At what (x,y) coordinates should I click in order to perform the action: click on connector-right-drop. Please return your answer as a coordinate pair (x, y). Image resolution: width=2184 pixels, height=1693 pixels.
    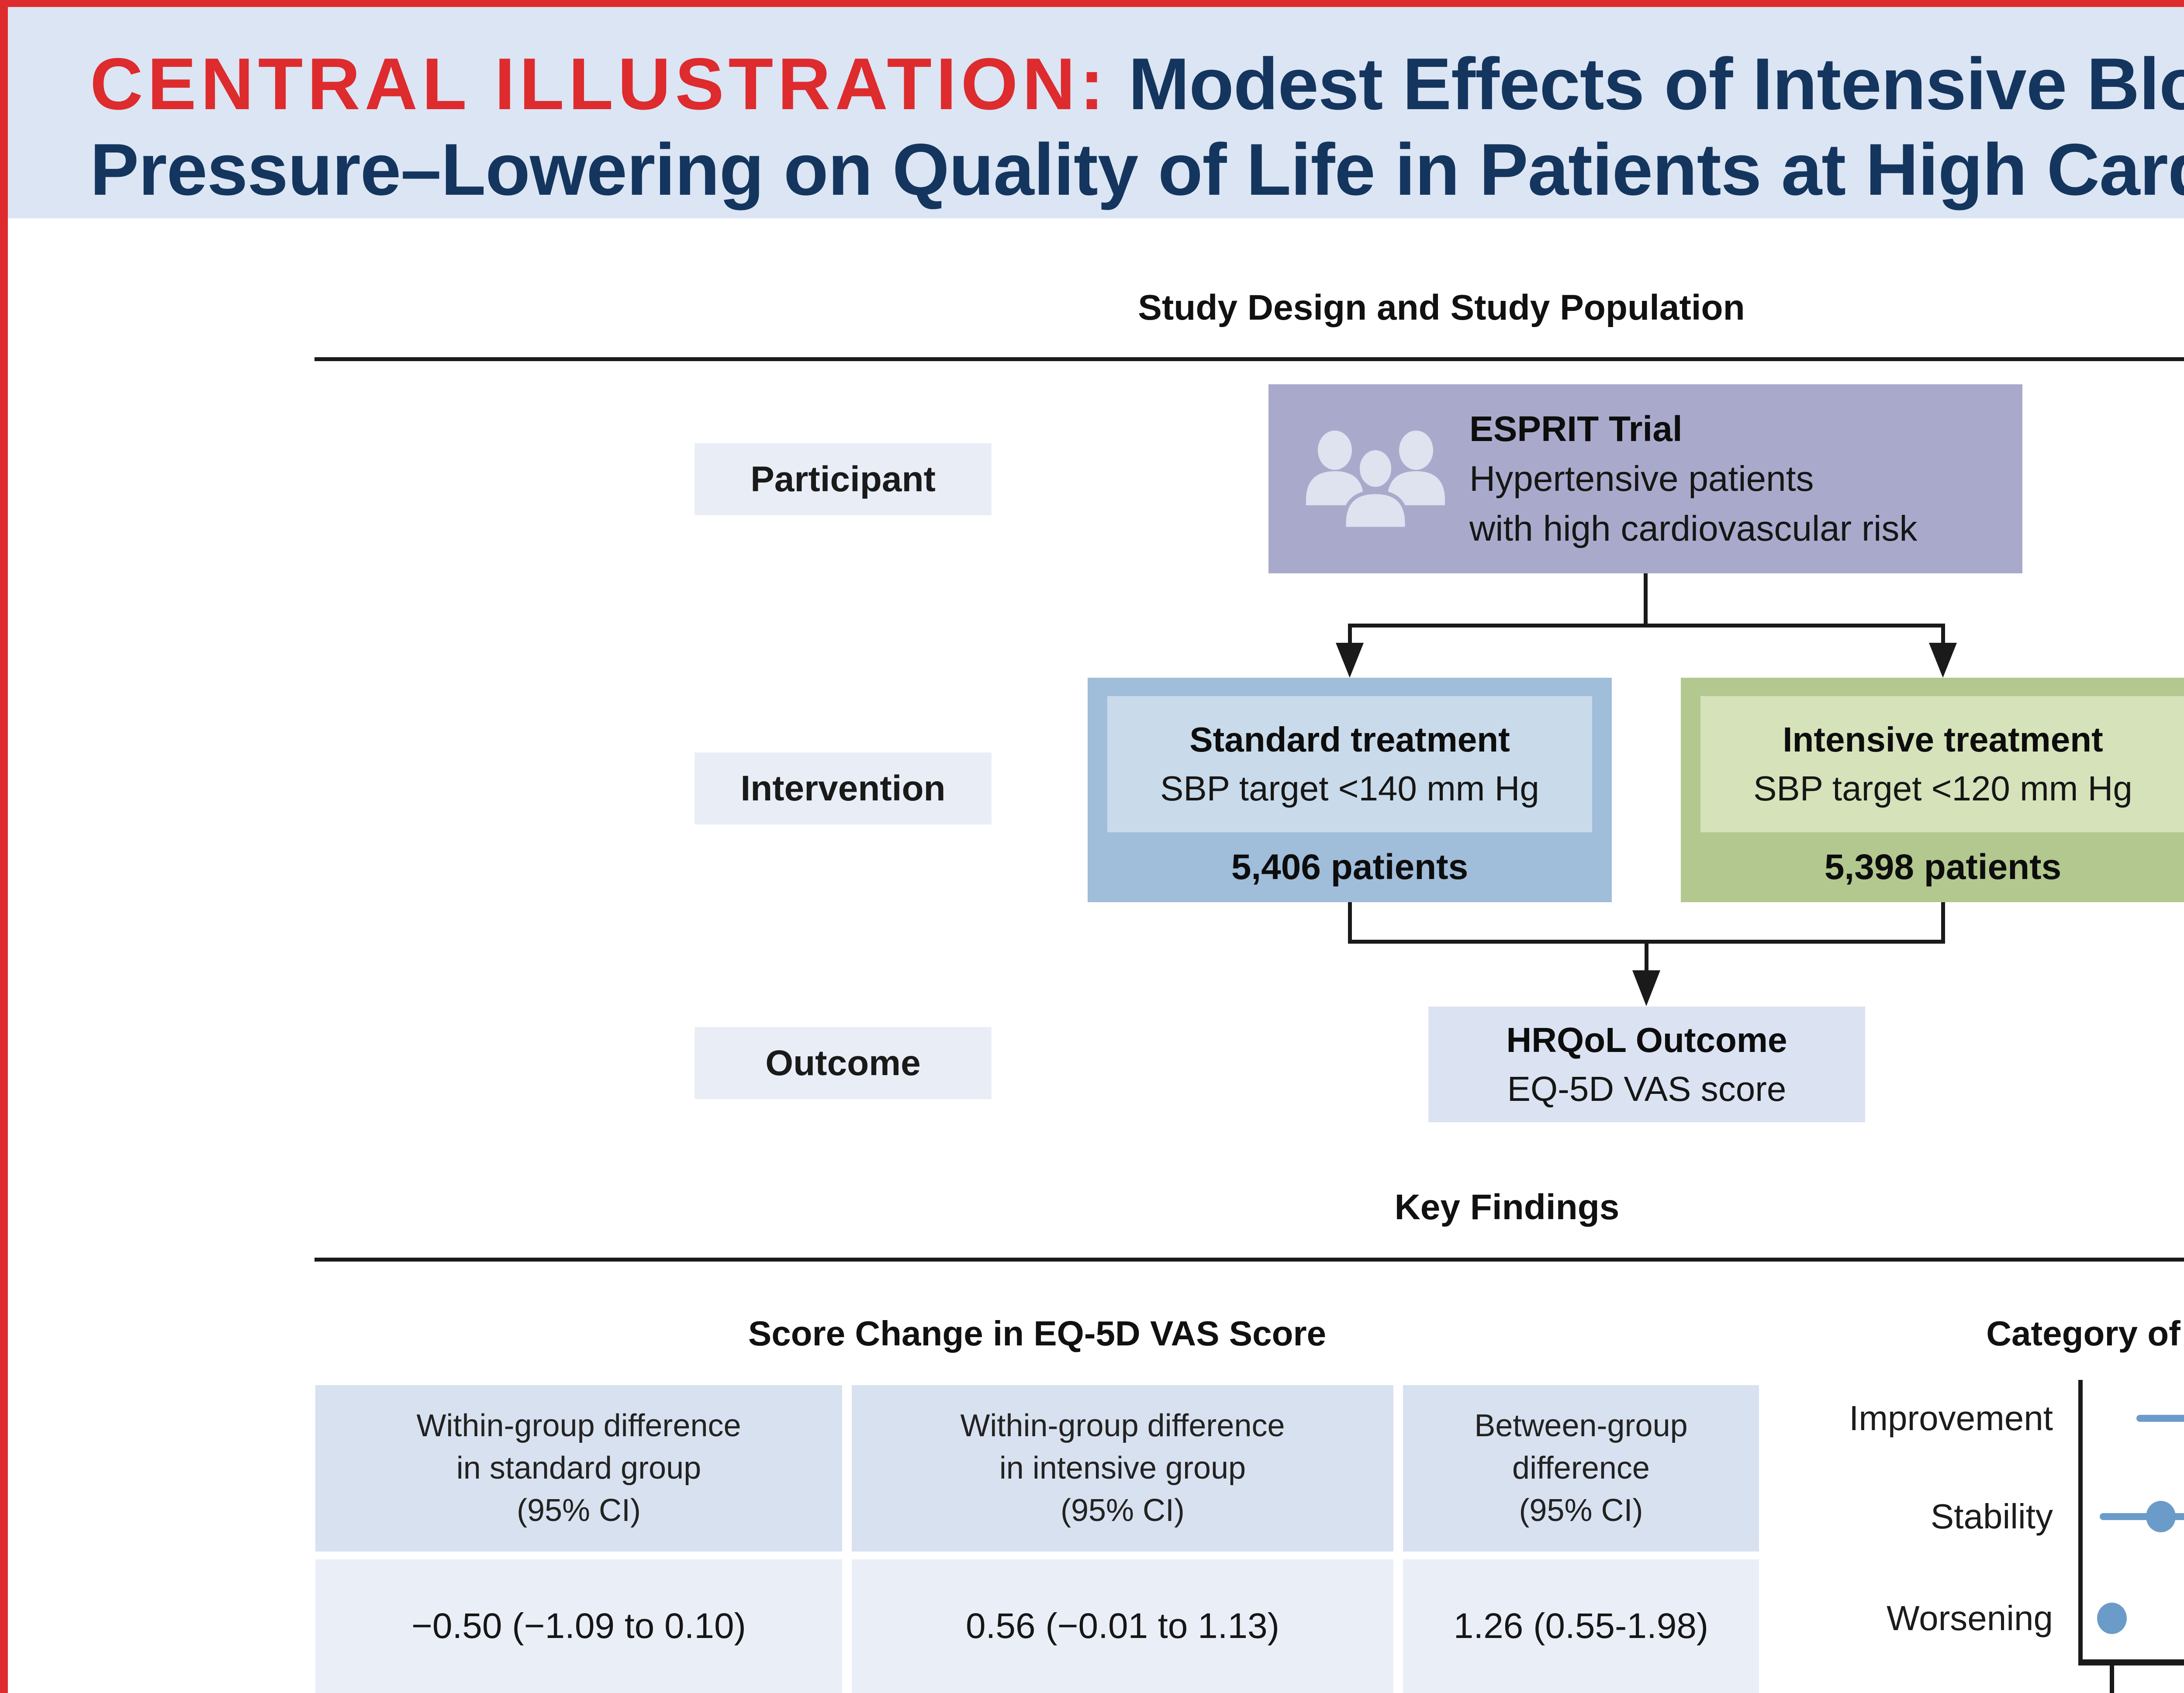
    Looking at the image, I should click on (1943, 635).